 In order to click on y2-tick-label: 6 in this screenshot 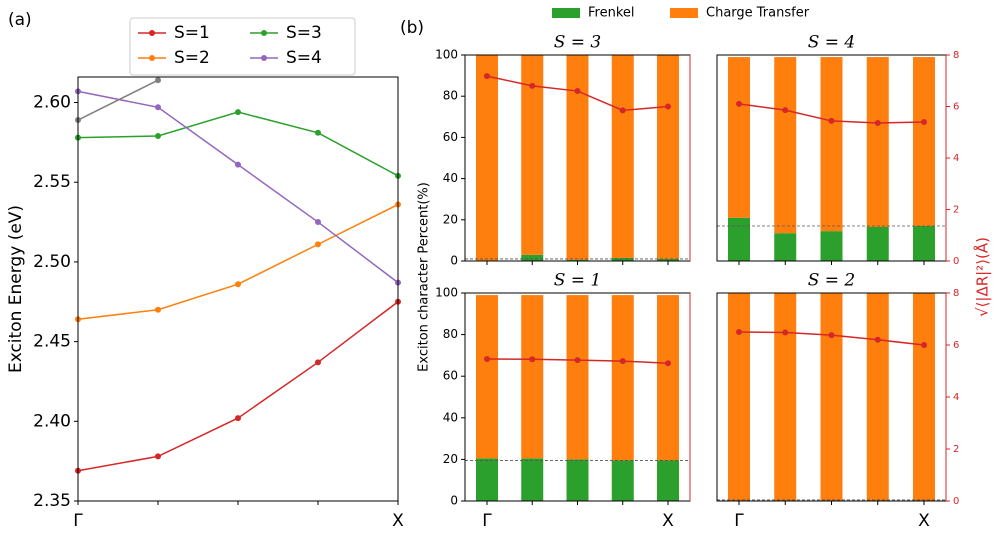, I will do `click(956, 345)`.